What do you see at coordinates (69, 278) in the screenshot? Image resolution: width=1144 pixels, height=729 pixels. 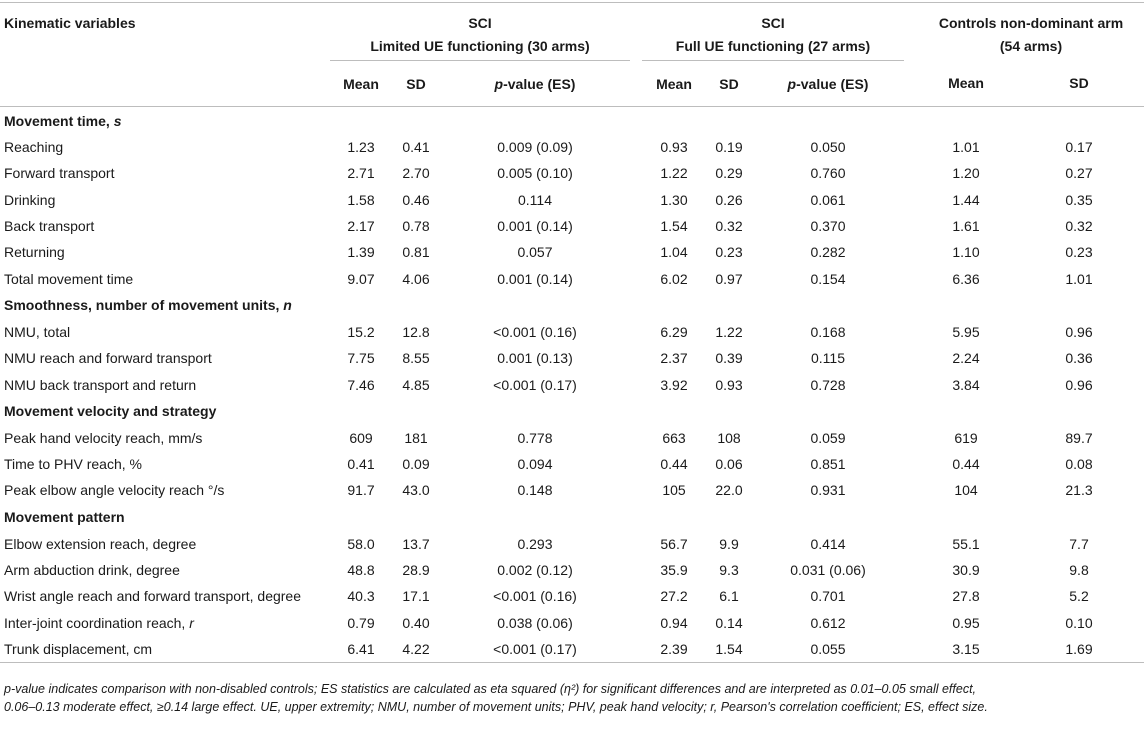 I see `row-label: Total movement time` at bounding box center [69, 278].